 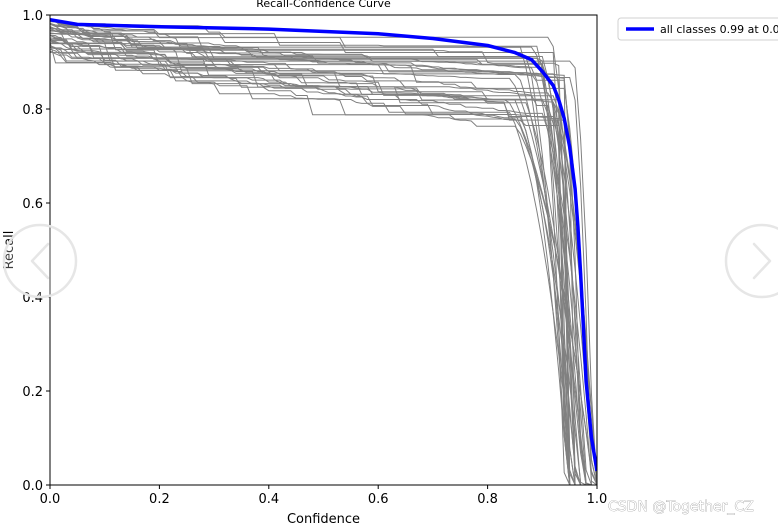 I want to click on y-tick-label: 0.0, so click(x=32, y=486).